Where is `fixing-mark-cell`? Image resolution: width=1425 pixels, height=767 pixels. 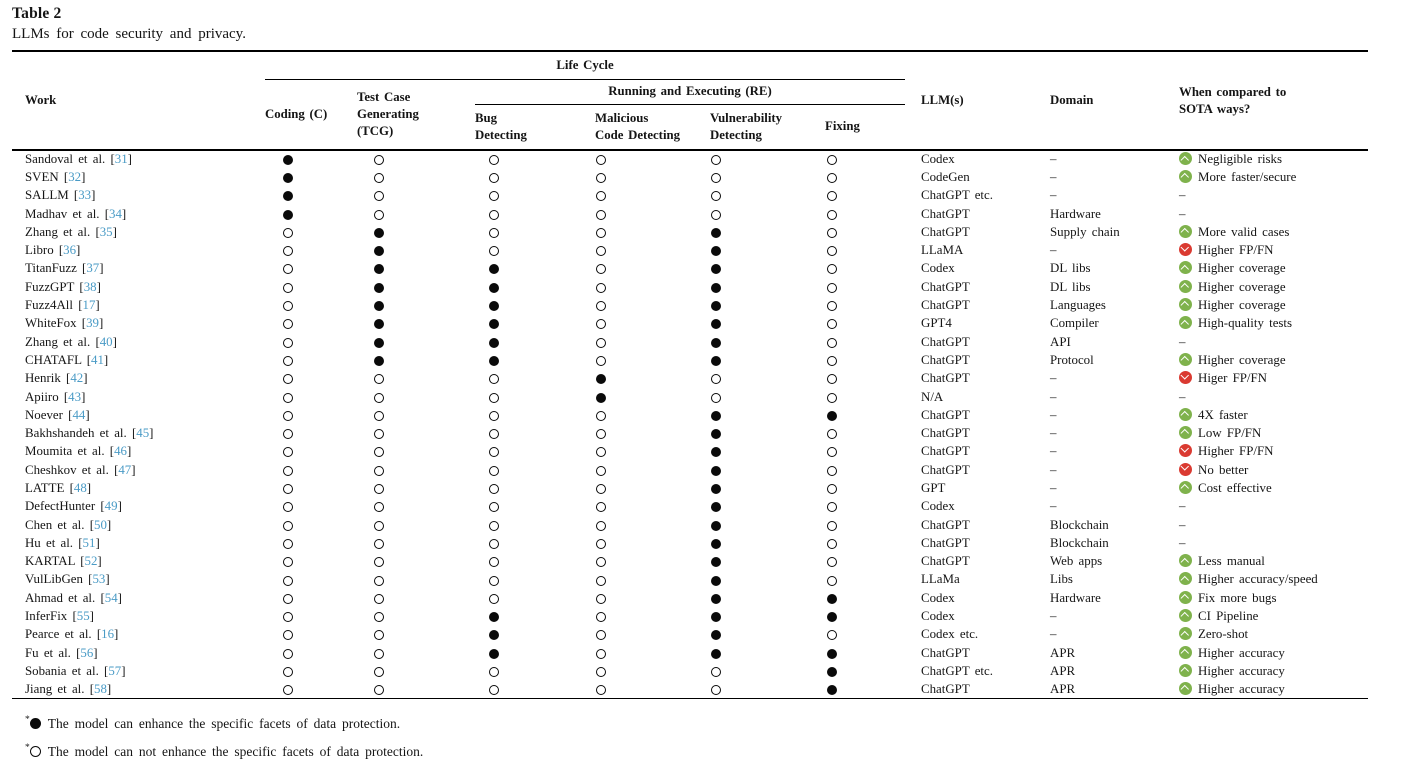
fixing-mark-cell is located at coordinates (865, 488).